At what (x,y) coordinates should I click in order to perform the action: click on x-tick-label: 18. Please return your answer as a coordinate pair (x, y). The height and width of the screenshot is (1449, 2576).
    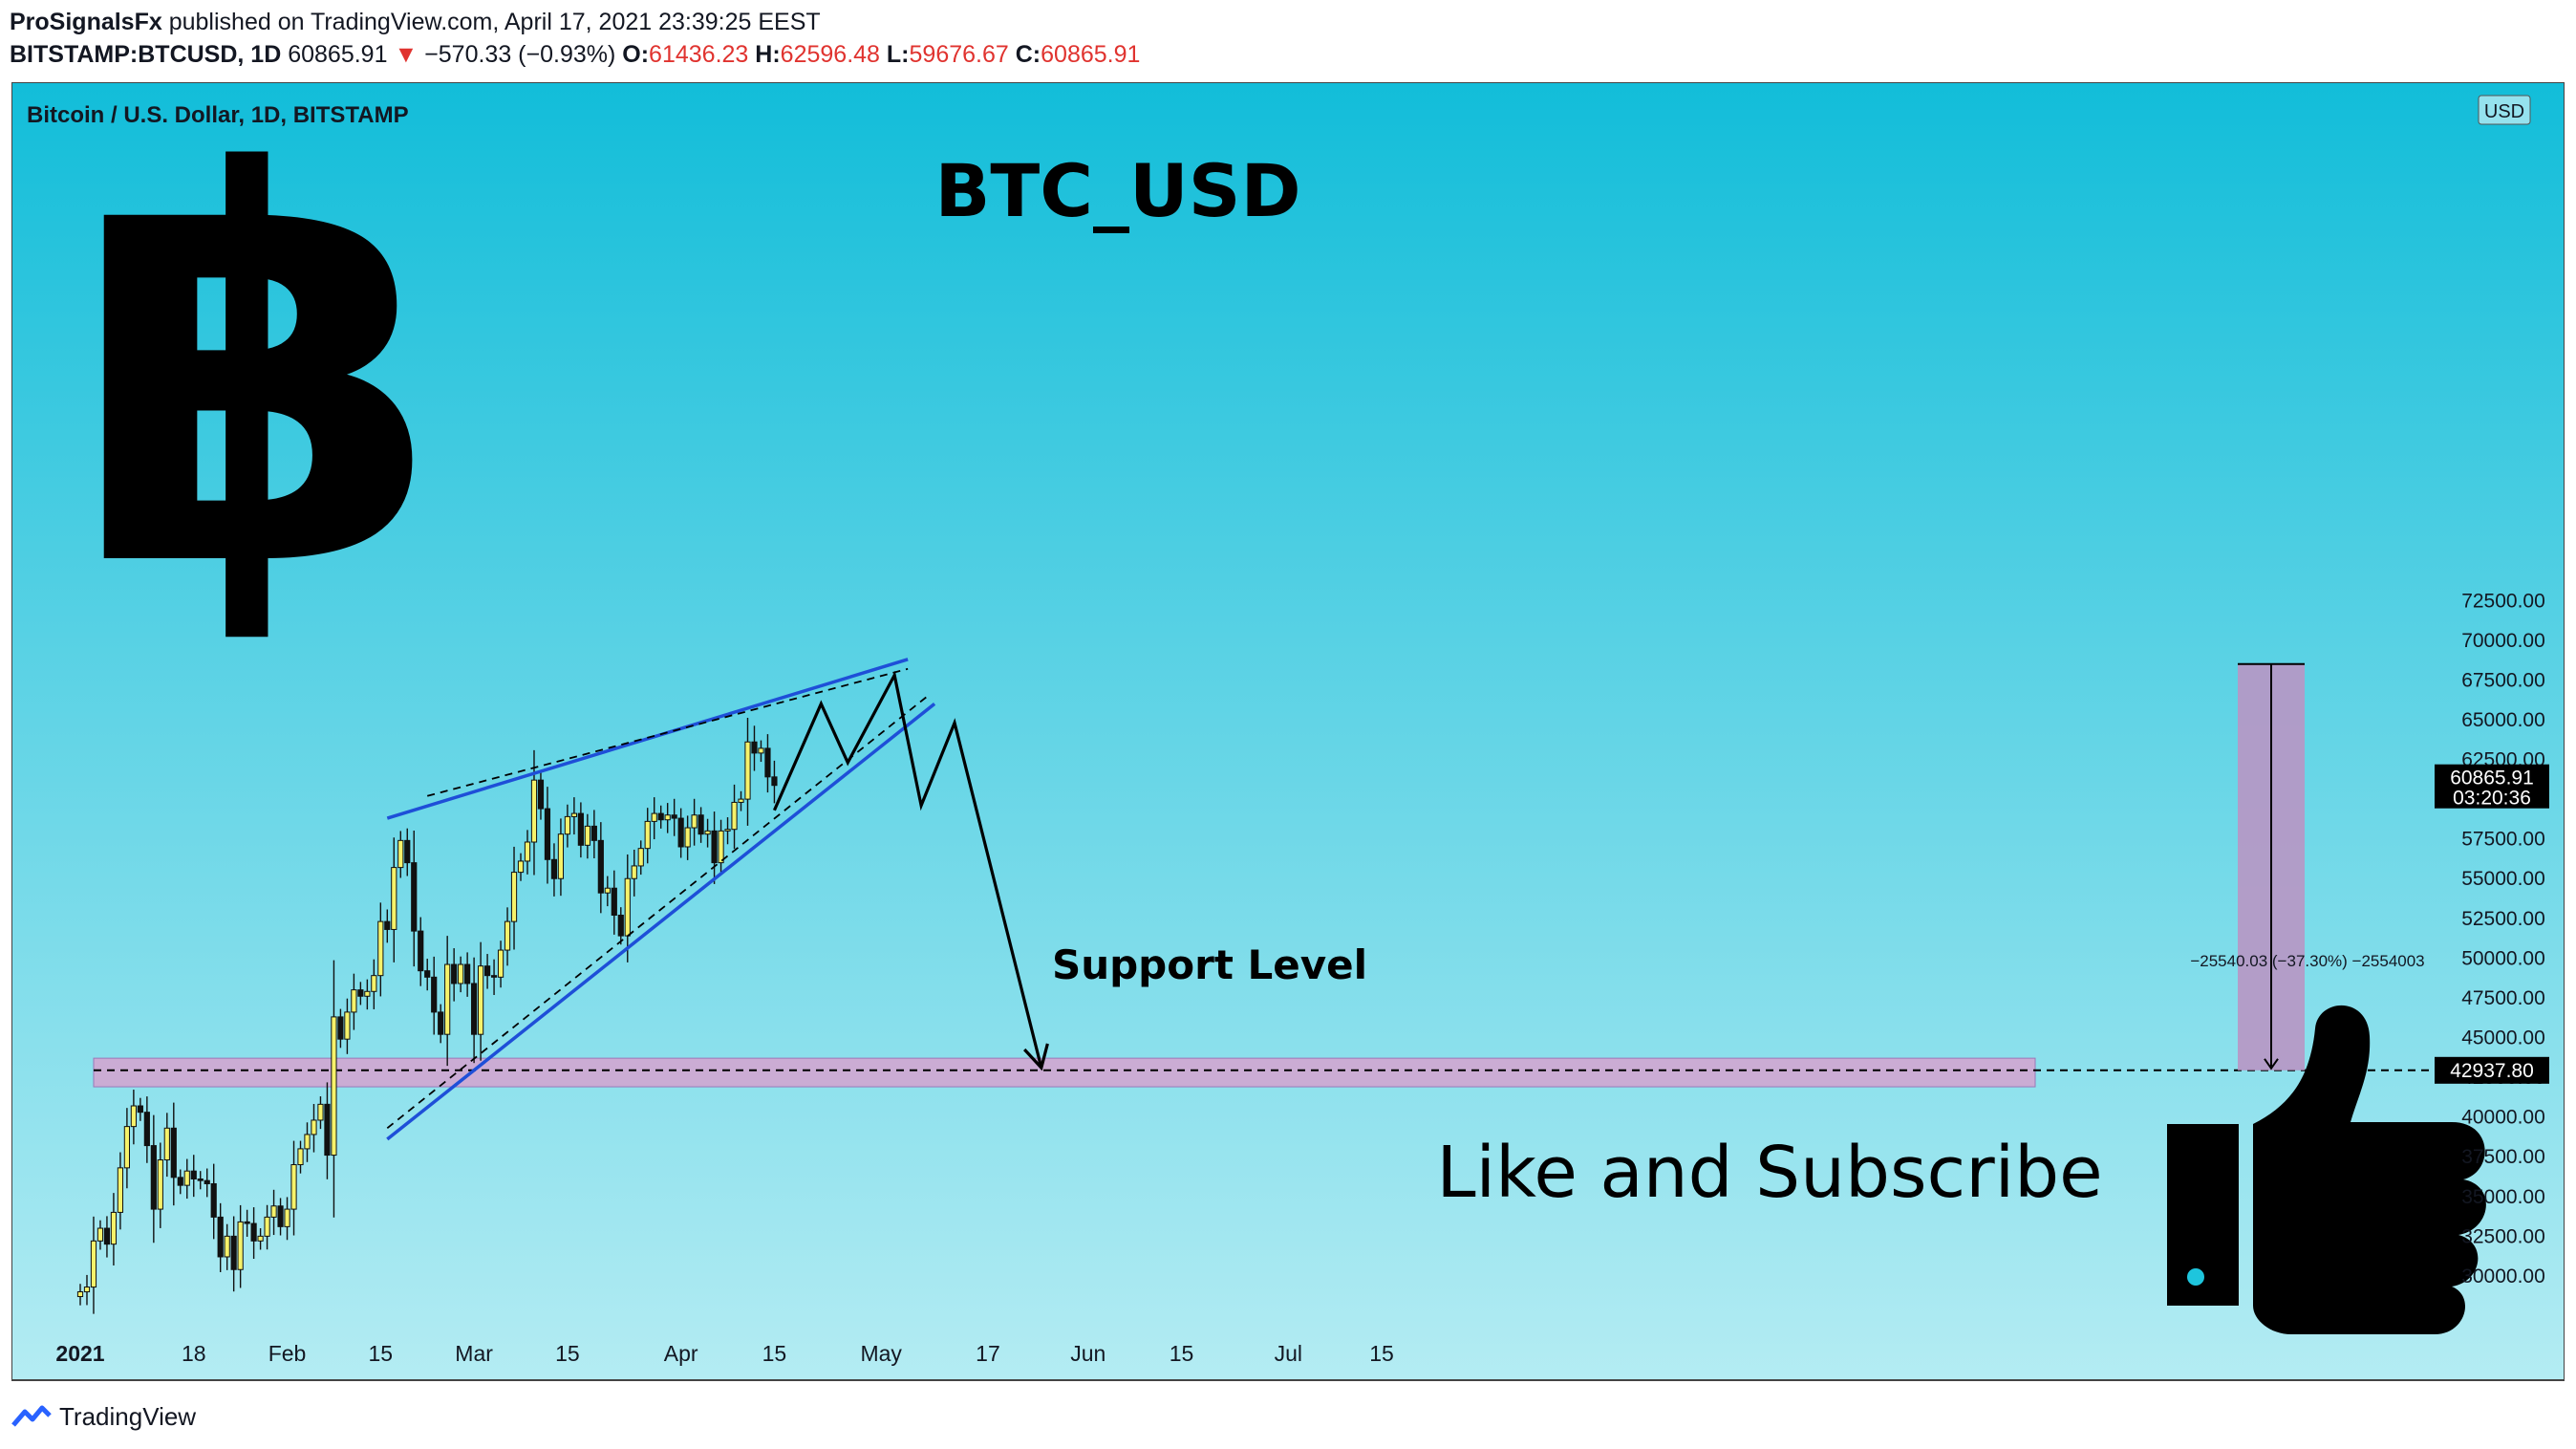
    Looking at the image, I should click on (194, 1353).